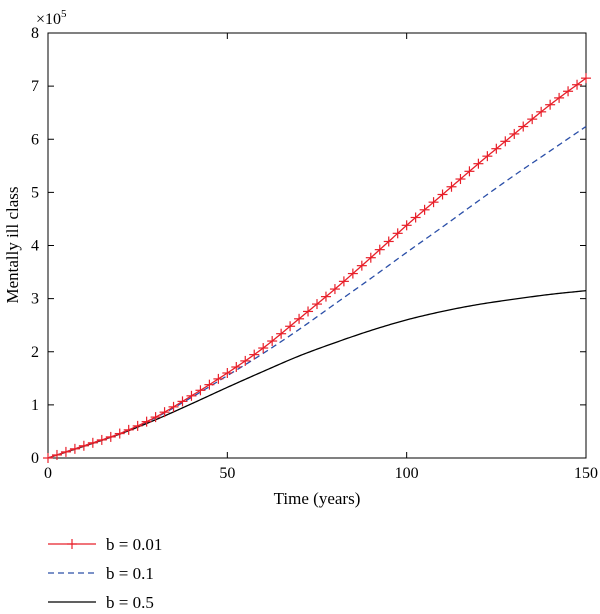 The height and width of the screenshot is (614, 600). What do you see at coordinates (35, 33) in the screenshot?
I see `y-tick-label: 8` at bounding box center [35, 33].